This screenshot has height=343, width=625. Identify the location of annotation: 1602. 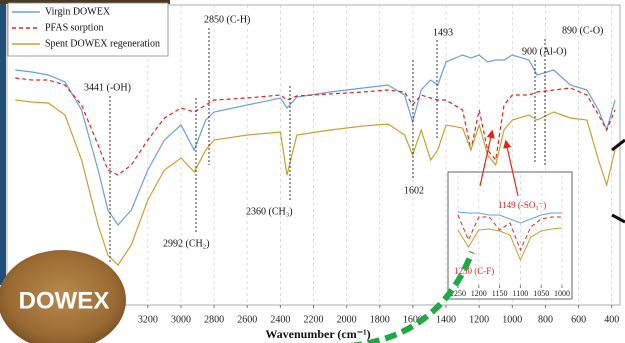
(414, 190).